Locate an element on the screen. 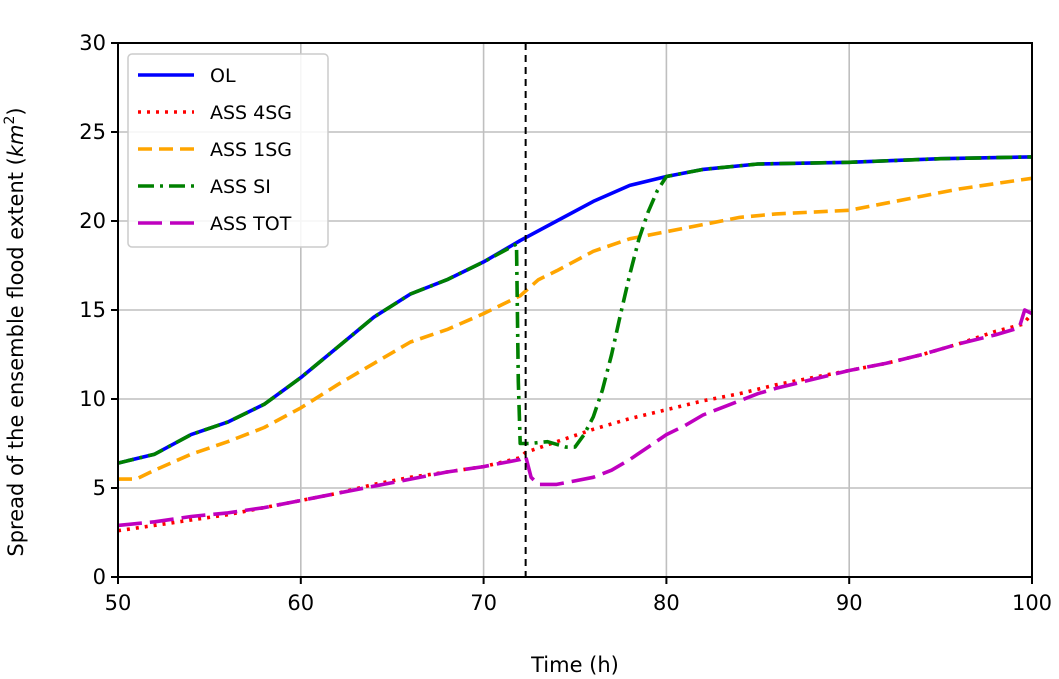 The image size is (1059, 679). x-tick-label: 80 is located at coordinates (666, 603).